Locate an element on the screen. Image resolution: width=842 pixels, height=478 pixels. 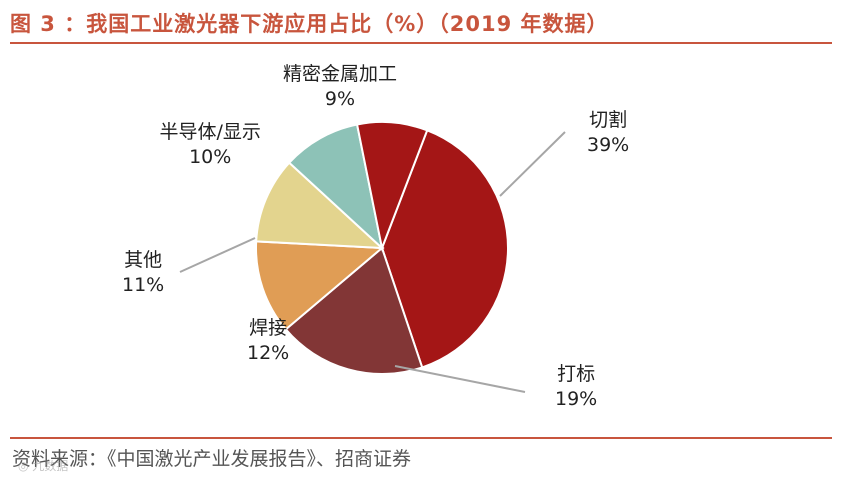
slice-name: 焊接 is located at coordinates (268, 328).